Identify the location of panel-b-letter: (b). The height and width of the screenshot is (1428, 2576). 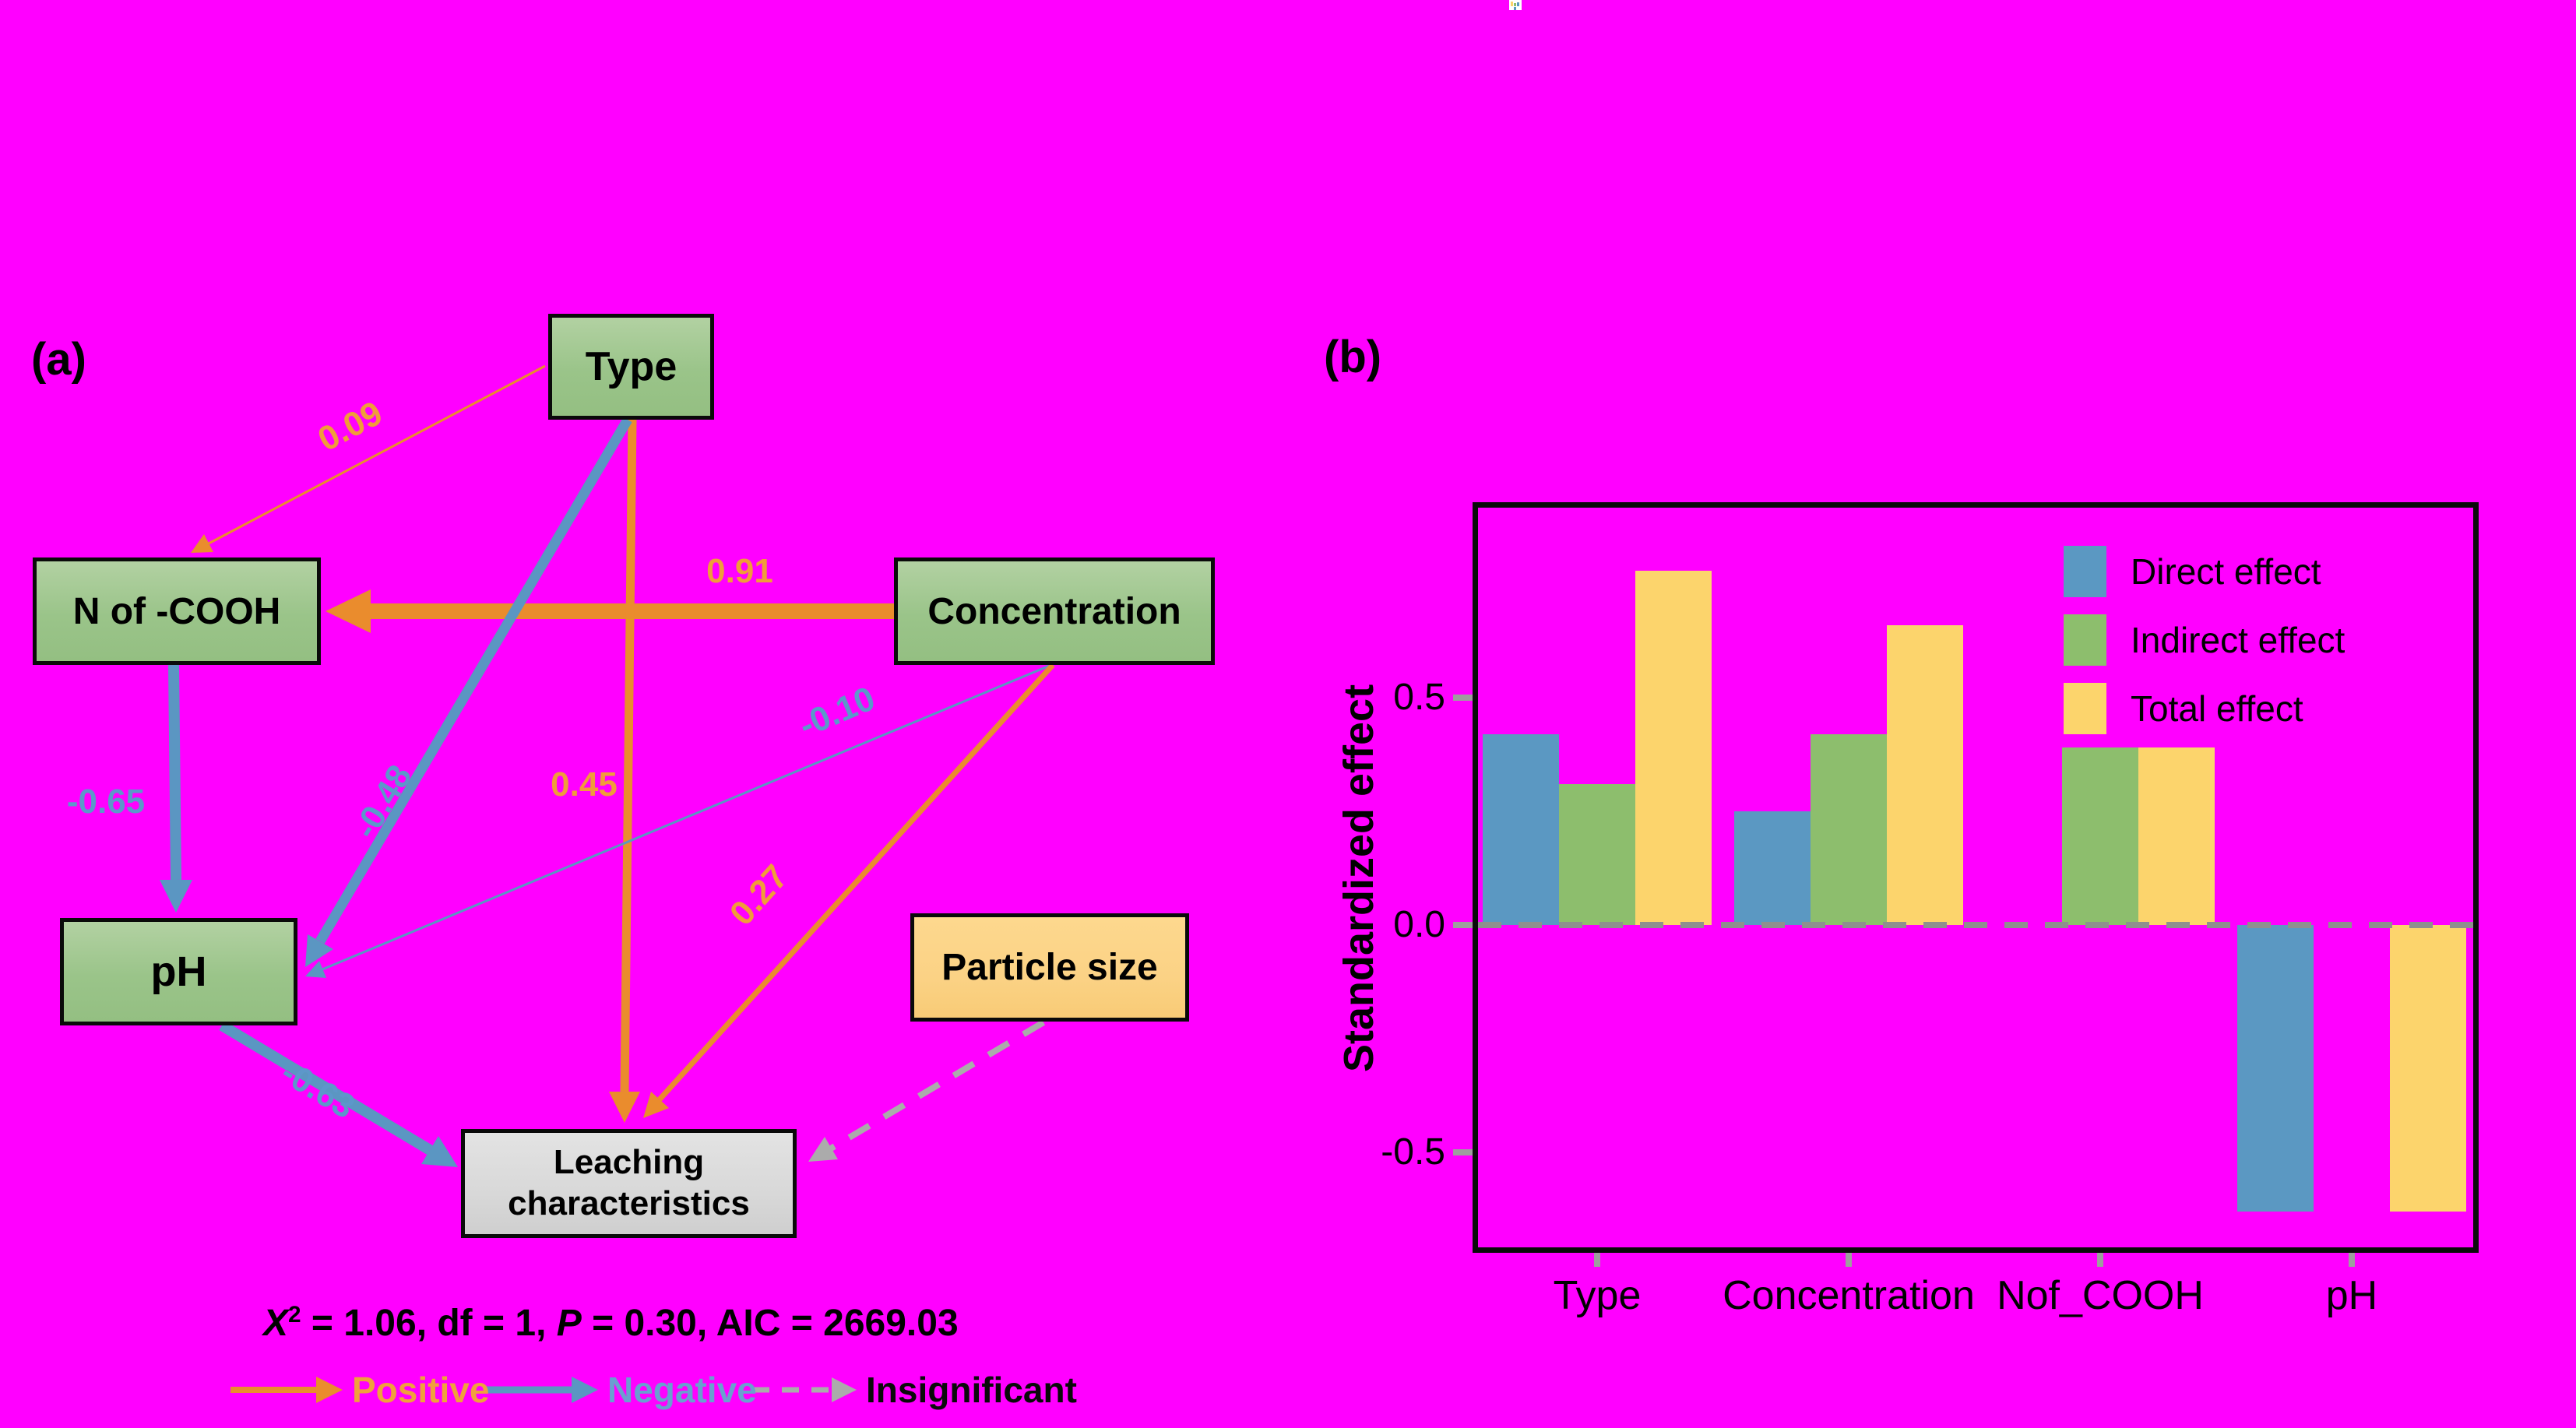
(1353, 357).